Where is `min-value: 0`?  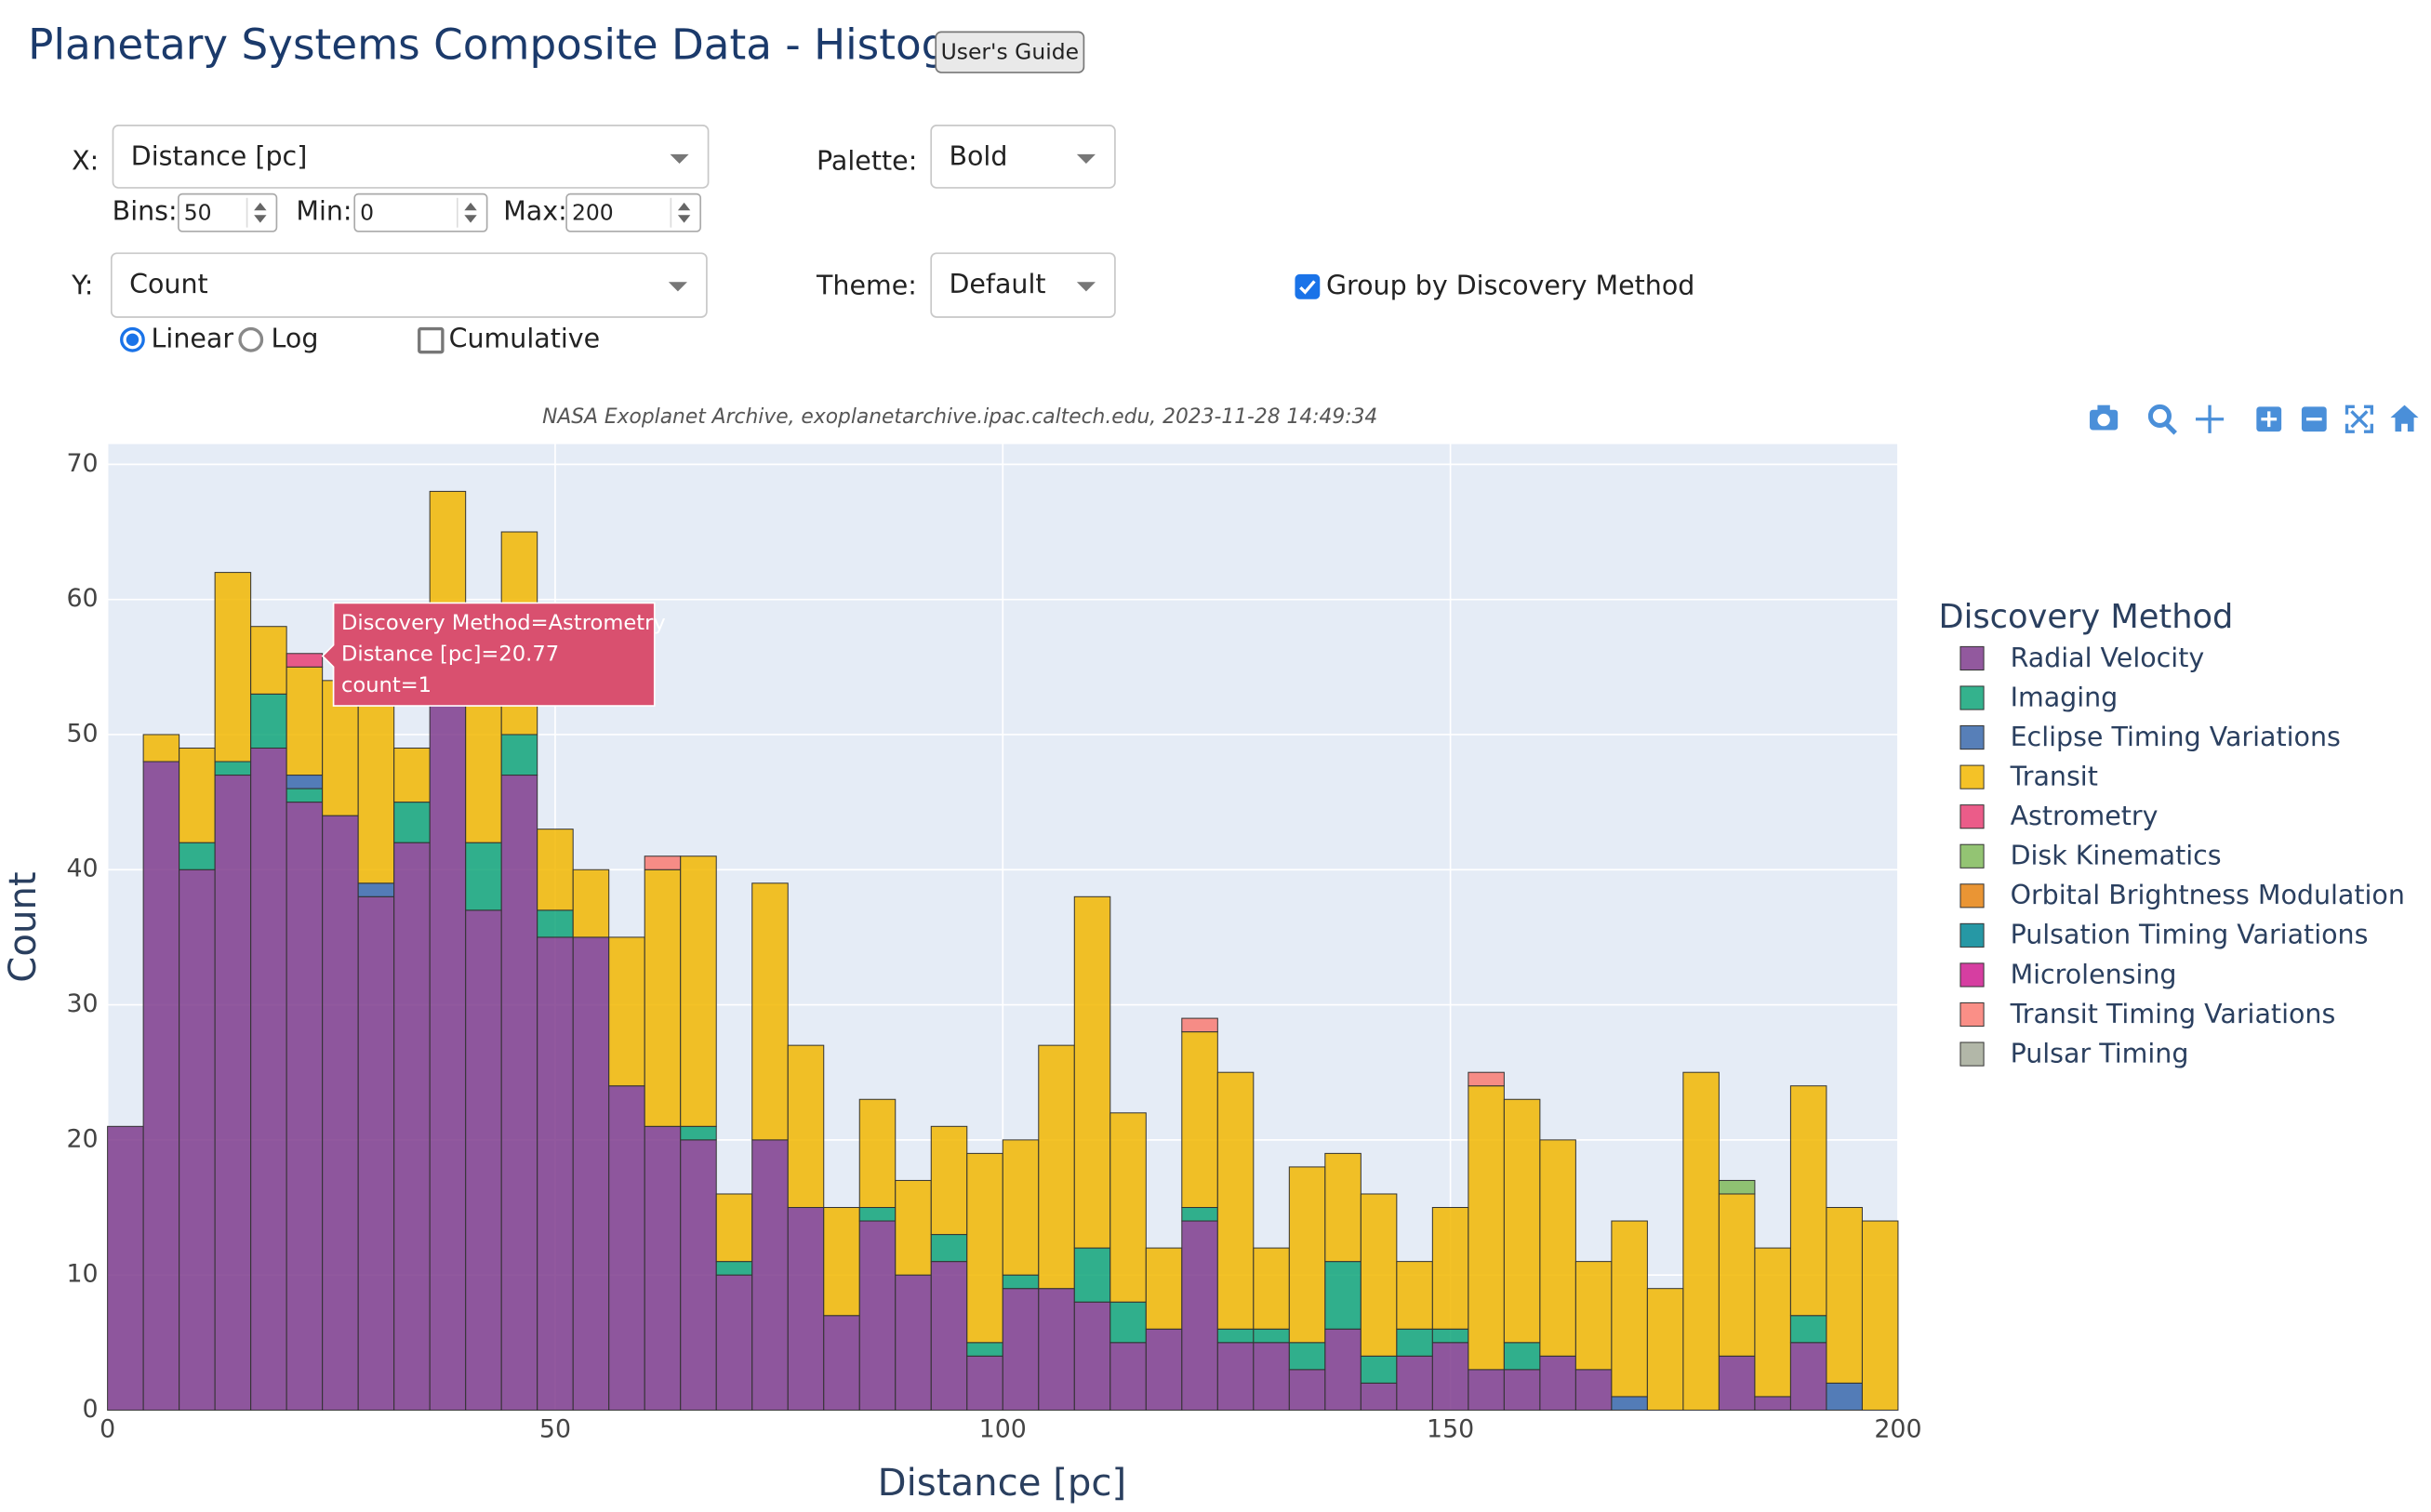
min-value: 0 is located at coordinates (367, 213).